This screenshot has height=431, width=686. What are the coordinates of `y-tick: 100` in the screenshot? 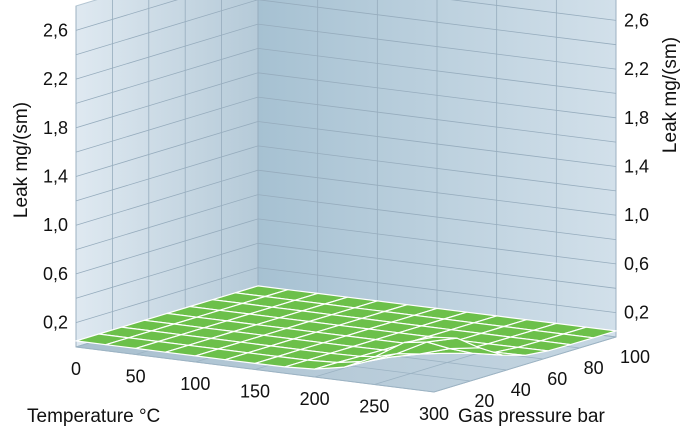 It's located at (635, 357).